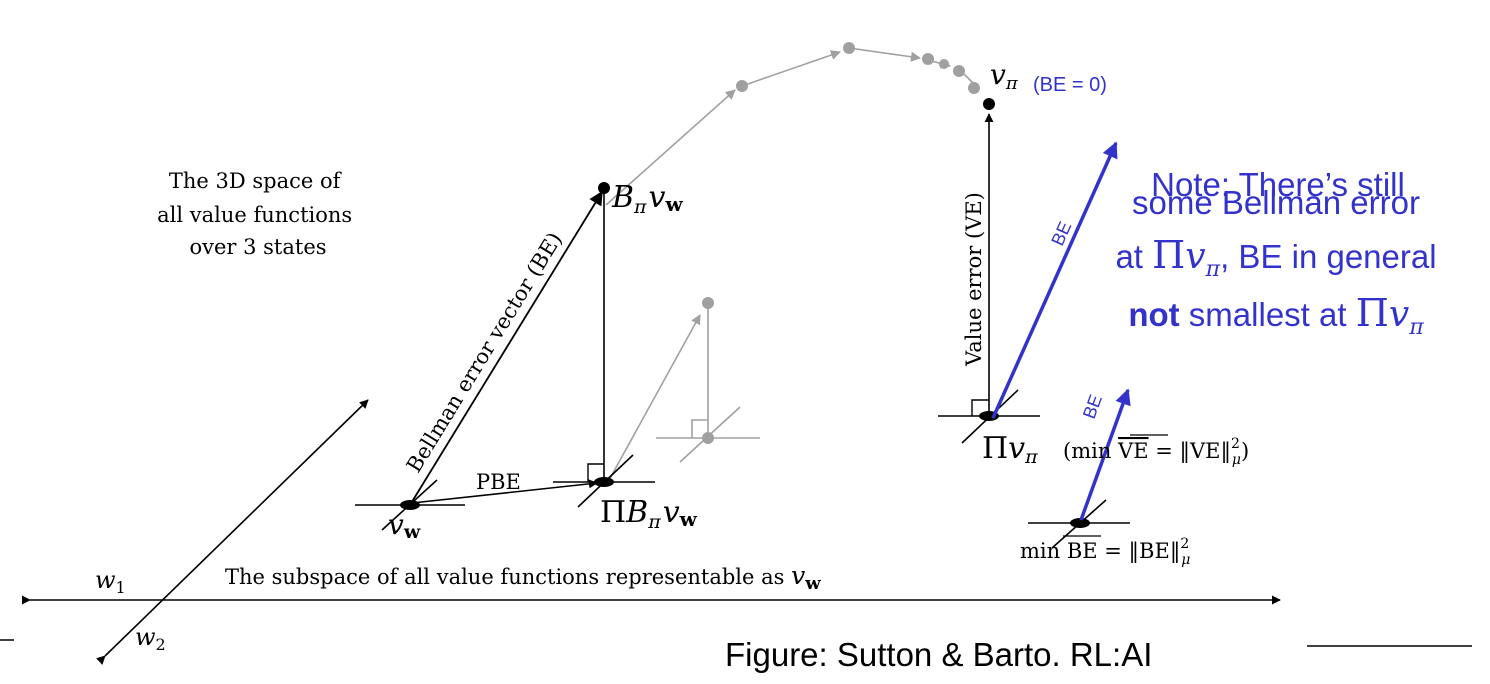 The height and width of the screenshot is (684, 1490). Describe the element at coordinates (484, 352) in the screenshot. I see `bellman-error-vector-label: Bellman error vector (BE)` at that location.